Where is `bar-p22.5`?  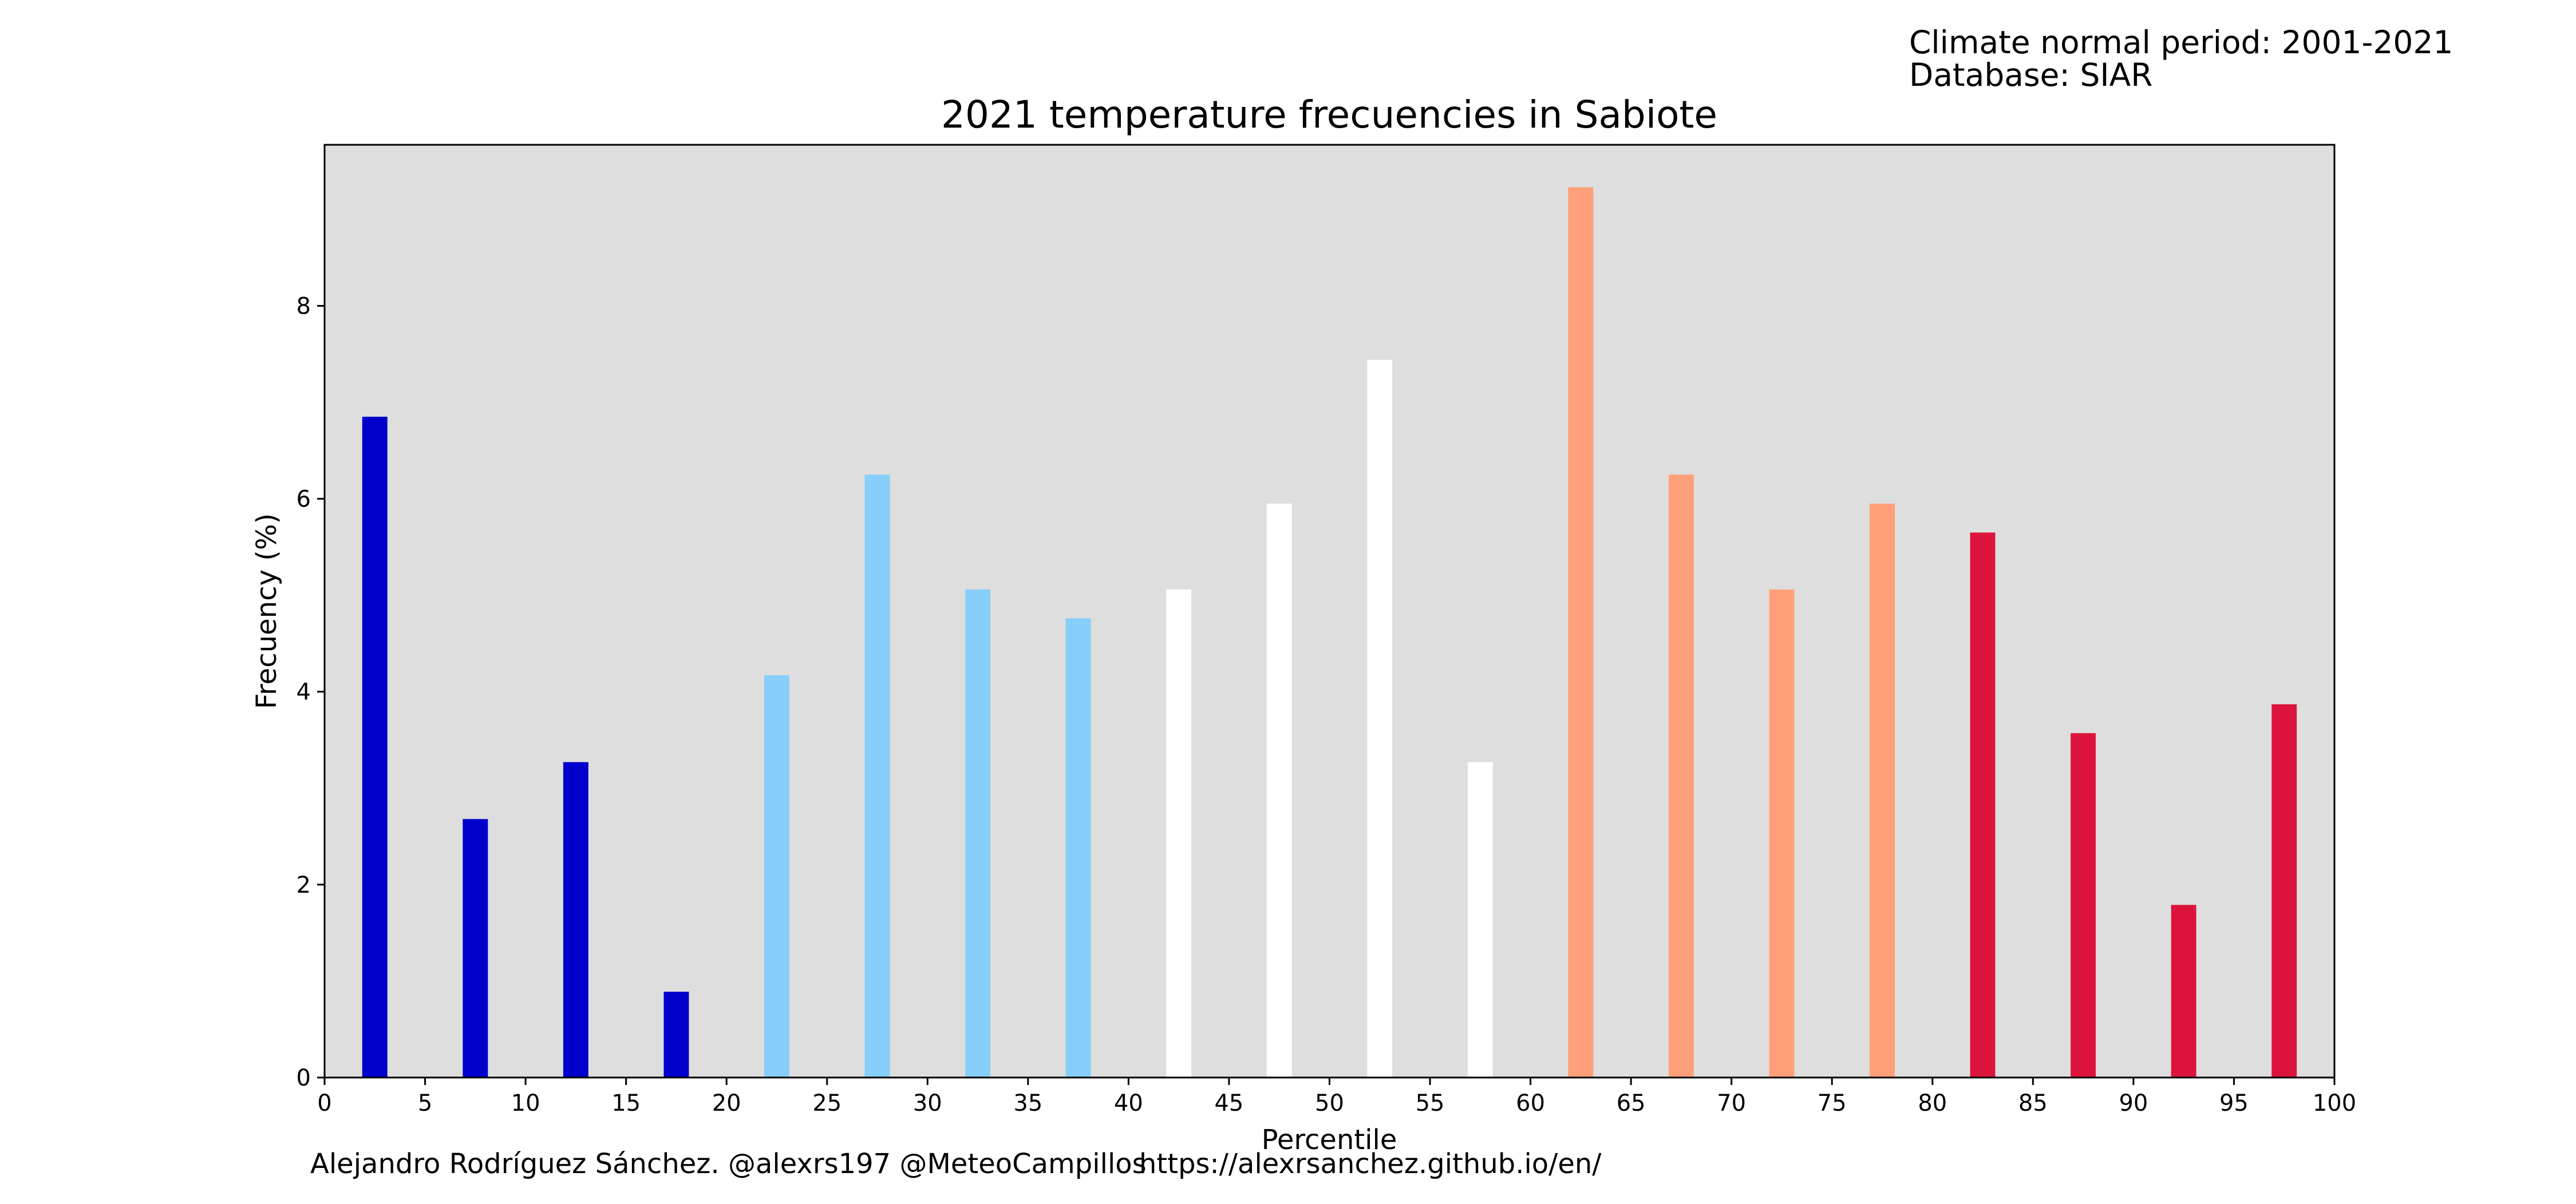 bar-p22.5 is located at coordinates (776, 876).